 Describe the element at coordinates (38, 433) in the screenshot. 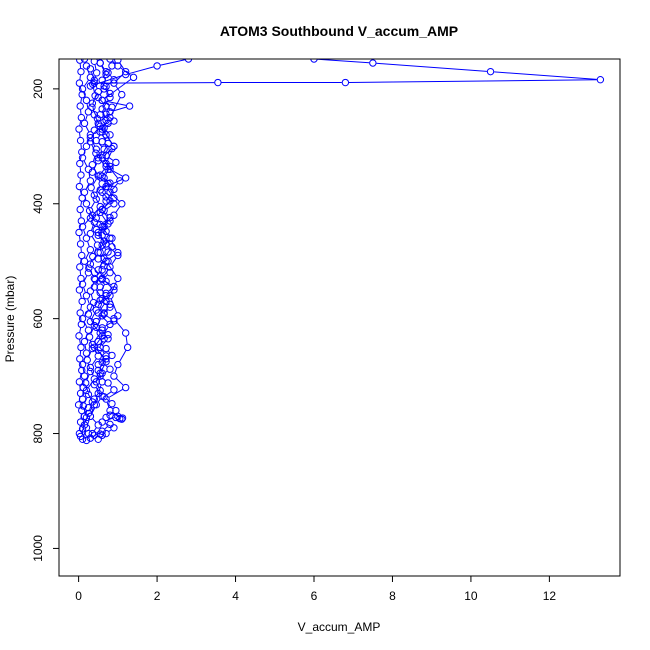

I see `y-tick-label: 800` at that location.